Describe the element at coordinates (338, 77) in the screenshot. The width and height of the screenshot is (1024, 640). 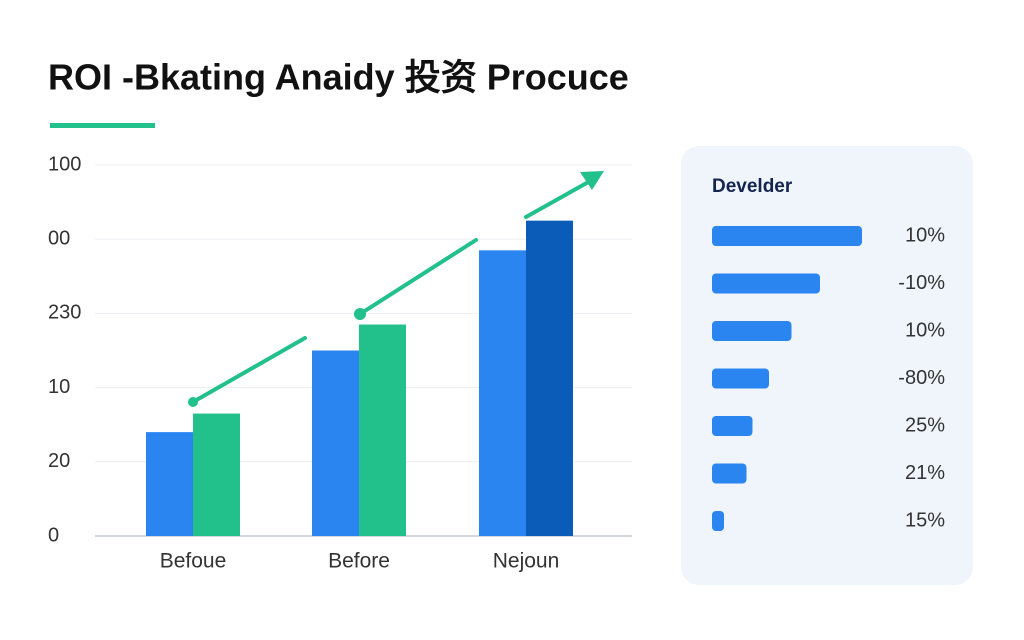
I see `chart-title: ROI -Bkating Anaidy 投资 Procuce` at that location.